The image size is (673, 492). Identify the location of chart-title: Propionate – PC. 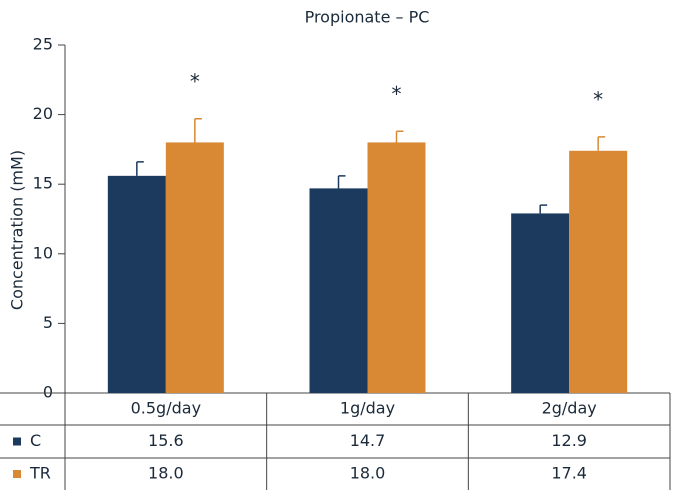
(367, 17).